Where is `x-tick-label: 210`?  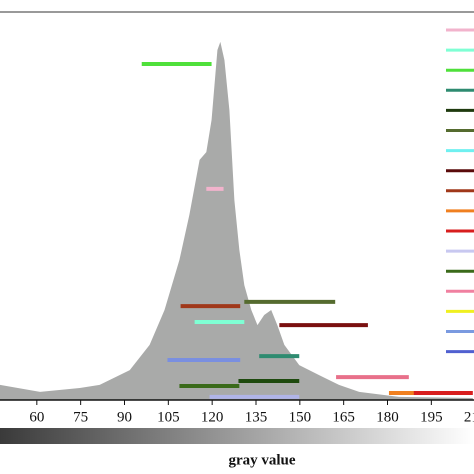 x-tick-label: 210 is located at coordinates (469, 417).